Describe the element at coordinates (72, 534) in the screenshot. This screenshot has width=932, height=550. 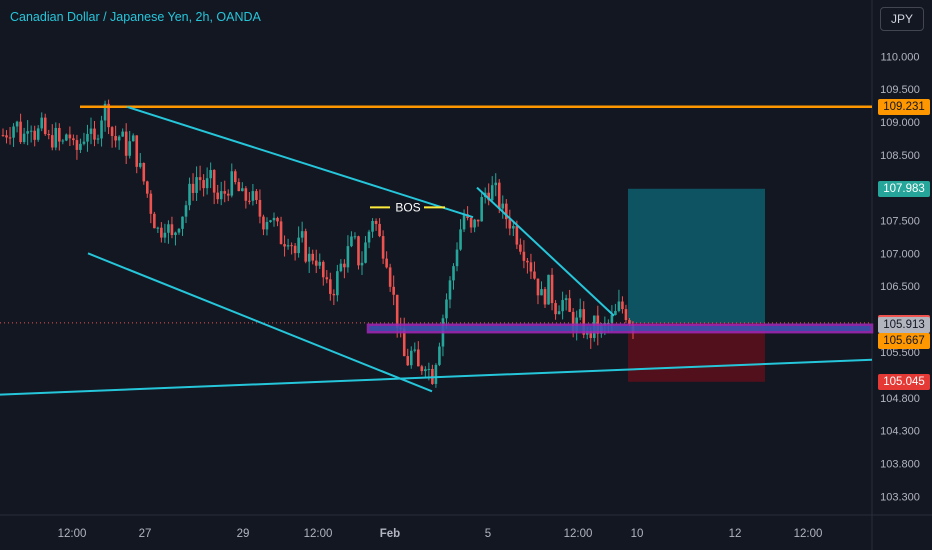
I see `x-tick-label: 12:00` at that location.